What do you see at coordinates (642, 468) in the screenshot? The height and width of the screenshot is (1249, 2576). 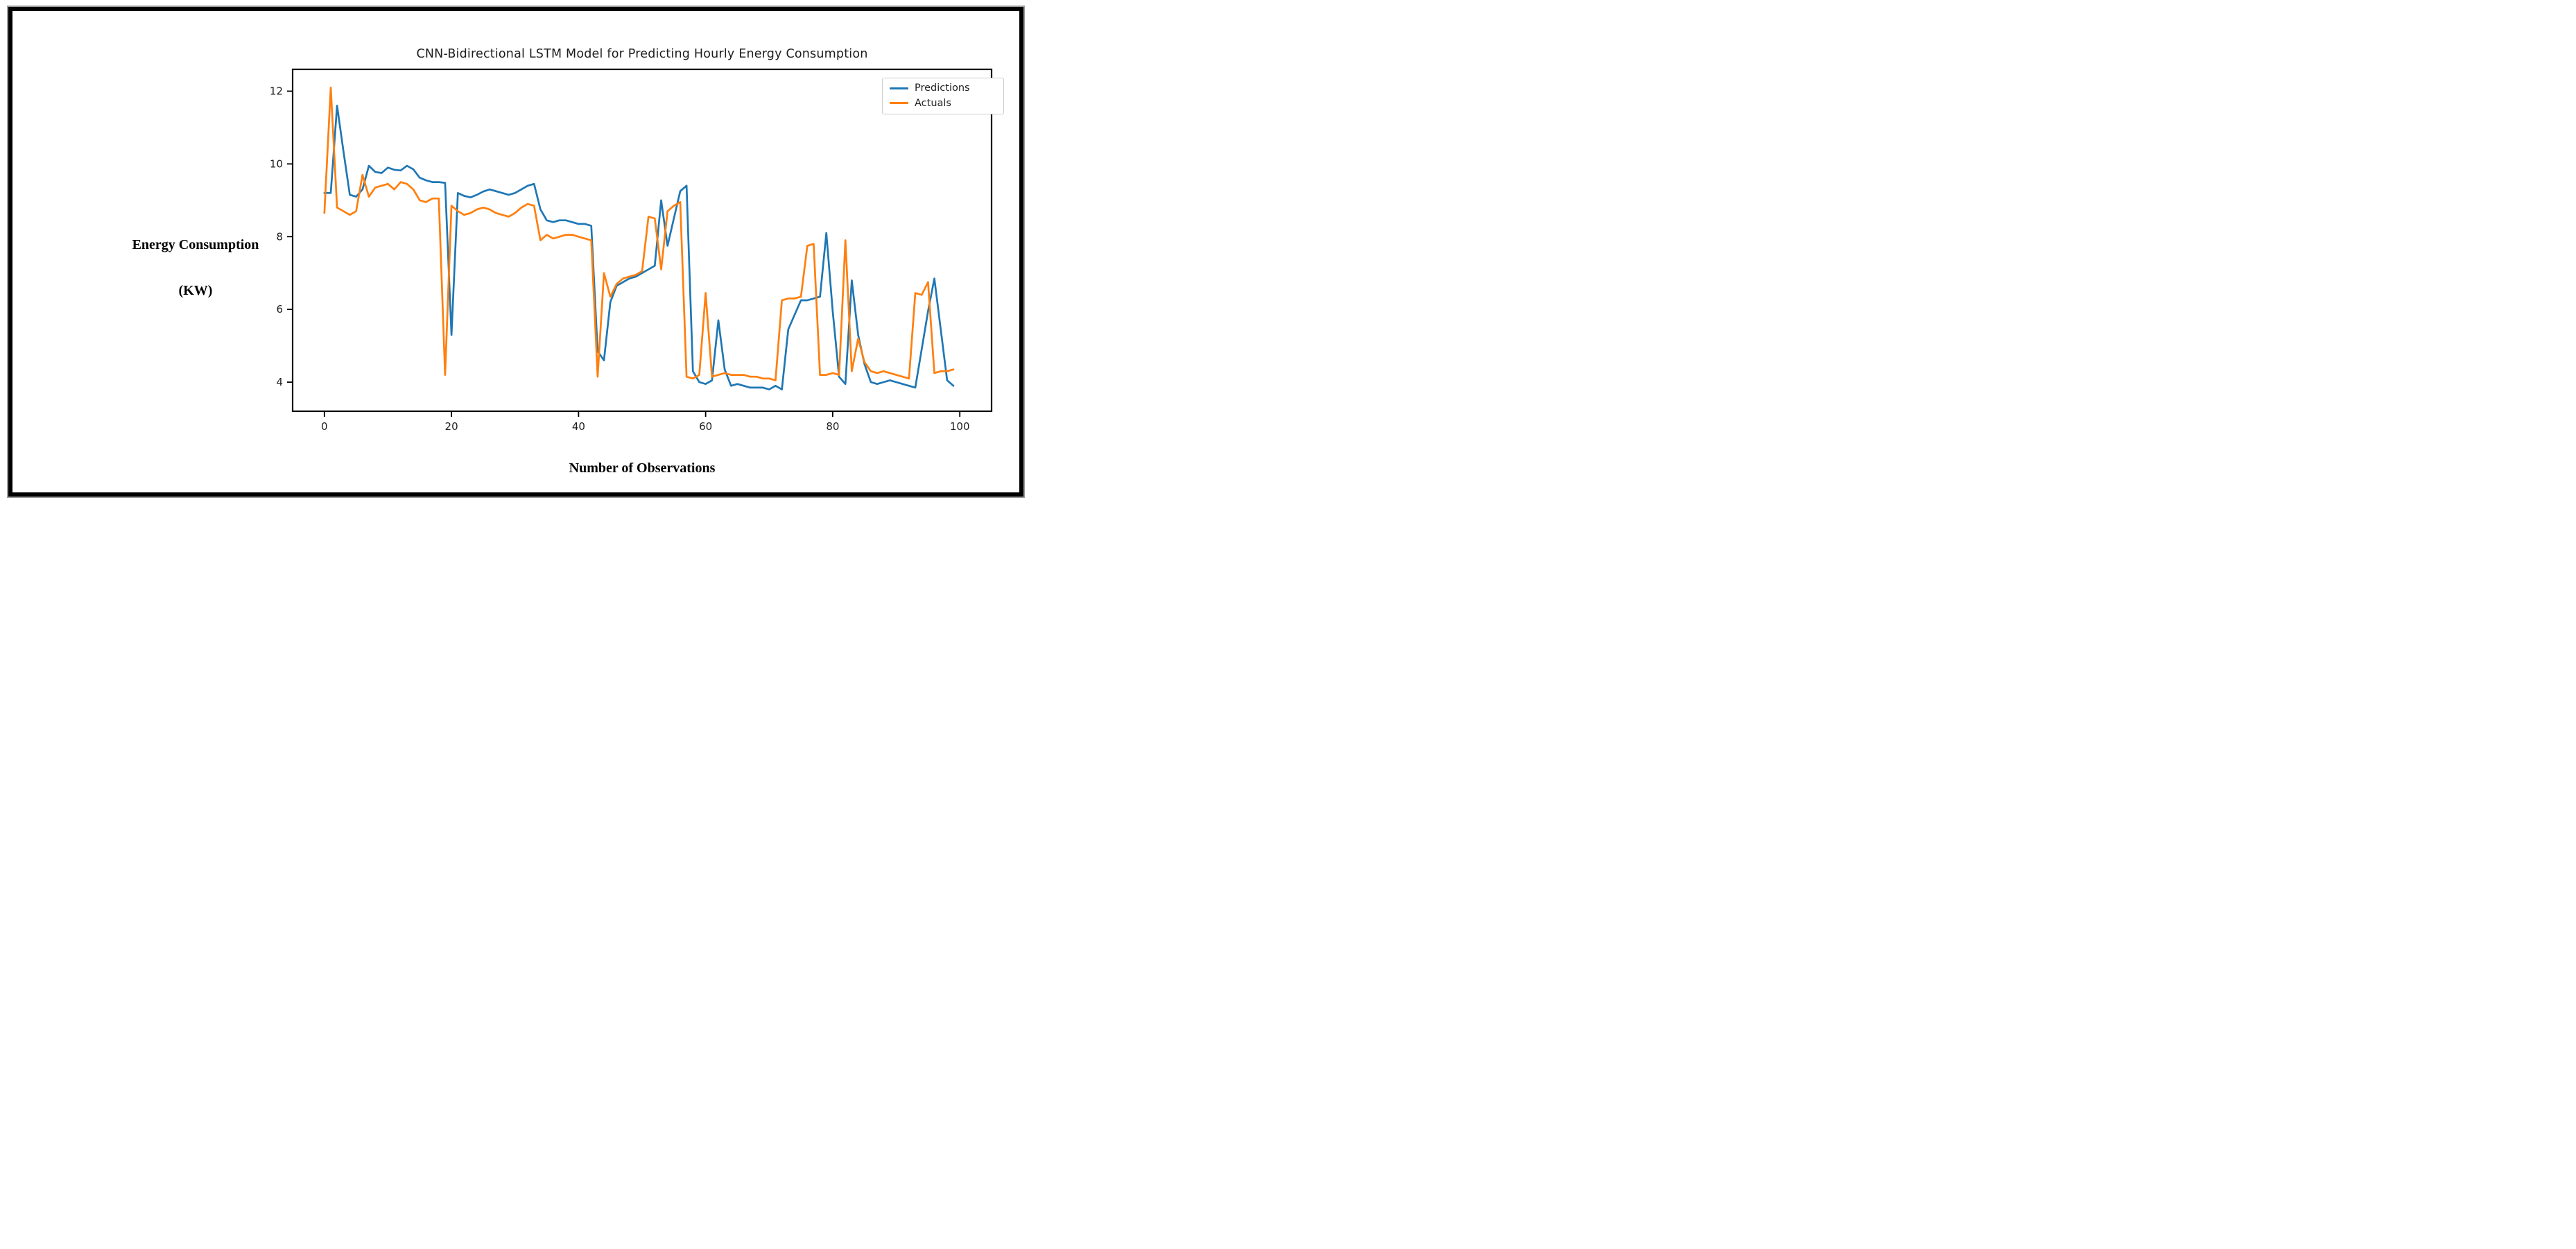 I see `x-axis-label: Number of Observations` at bounding box center [642, 468].